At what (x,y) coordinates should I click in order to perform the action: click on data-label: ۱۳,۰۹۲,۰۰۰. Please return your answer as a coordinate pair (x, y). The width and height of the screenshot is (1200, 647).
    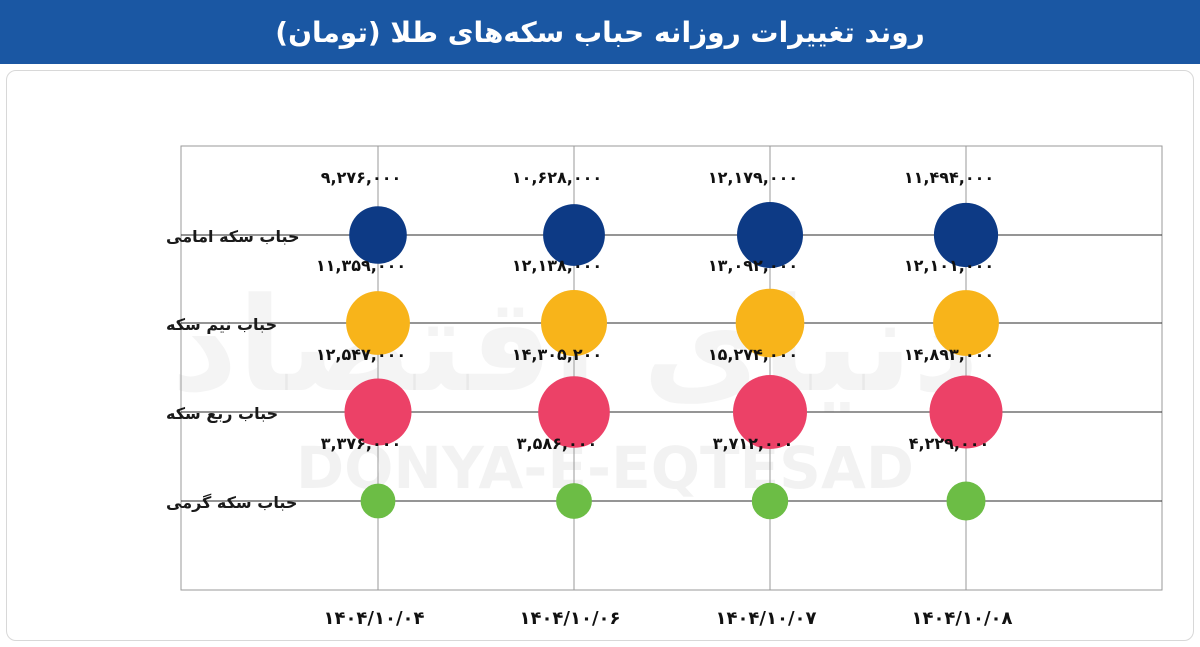
    Looking at the image, I should click on (753, 265).